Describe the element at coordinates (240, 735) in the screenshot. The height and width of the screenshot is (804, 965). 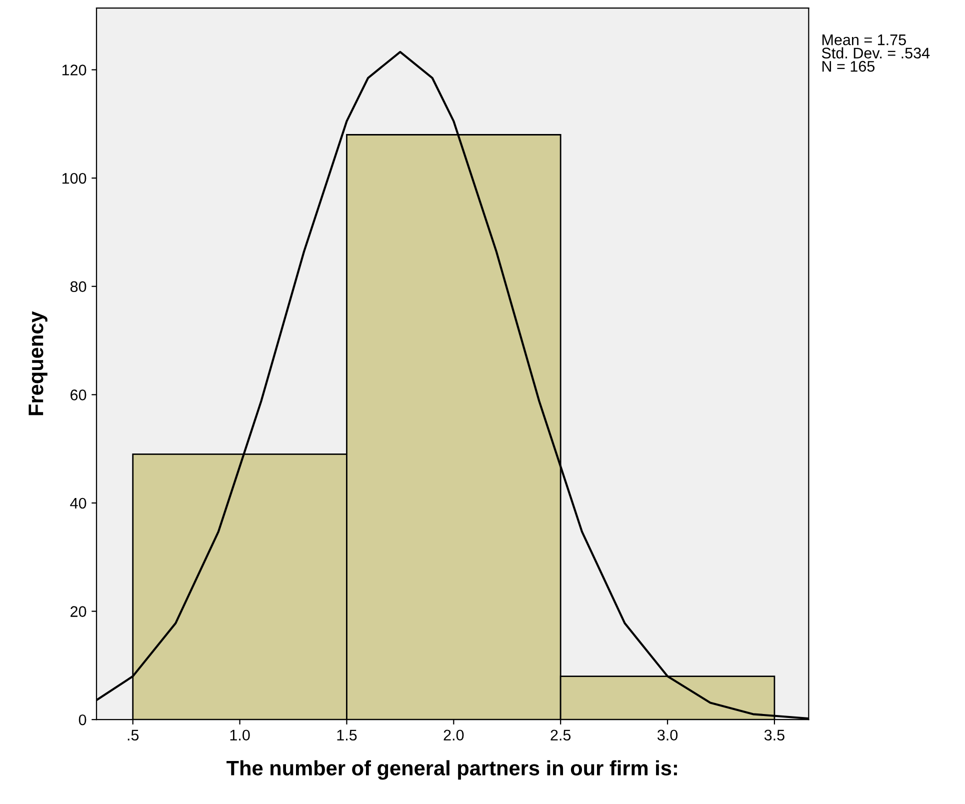
I see `x-tick-label: 1.0` at that location.